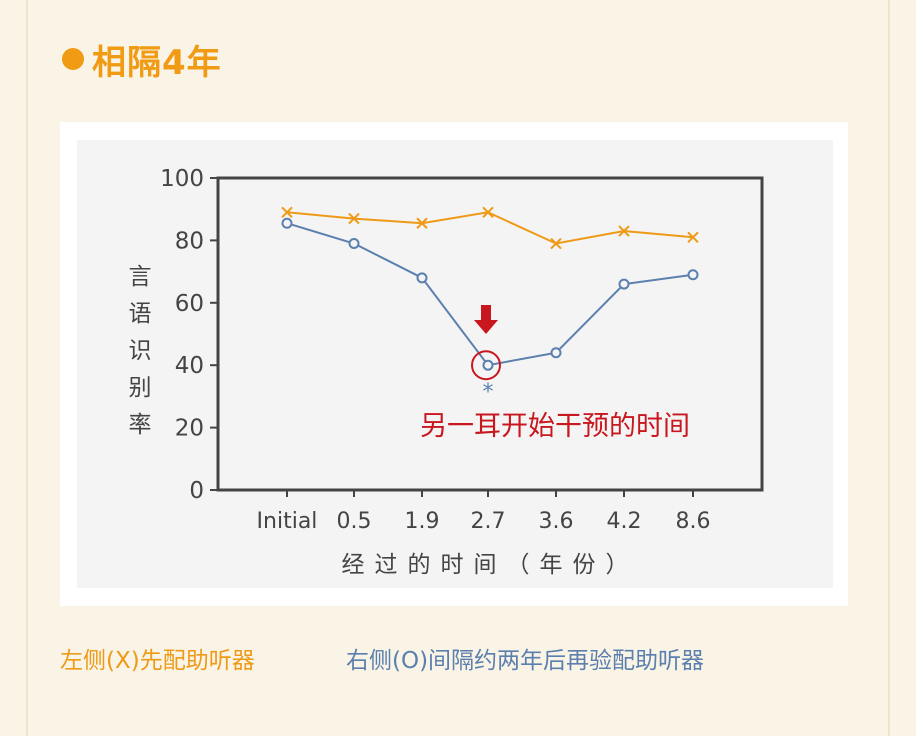  Describe the element at coordinates (693, 521) in the screenshot. I see `x-tick-label: 8.6` at that location.